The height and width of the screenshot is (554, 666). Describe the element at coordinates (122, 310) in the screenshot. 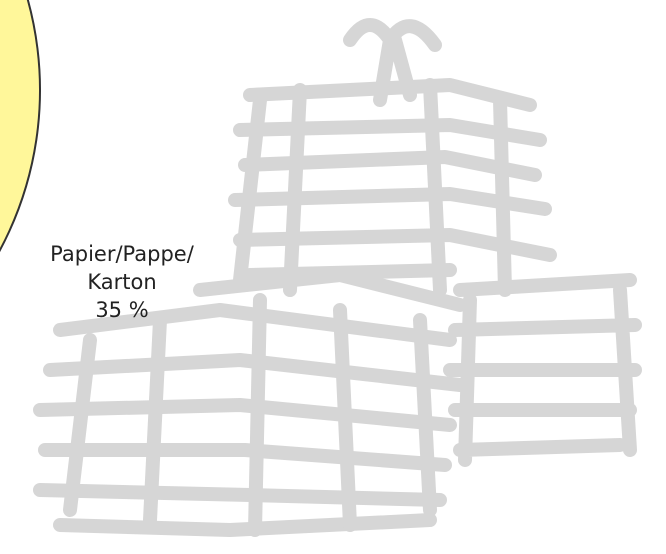

I see `value-label: 35 %` at that location.